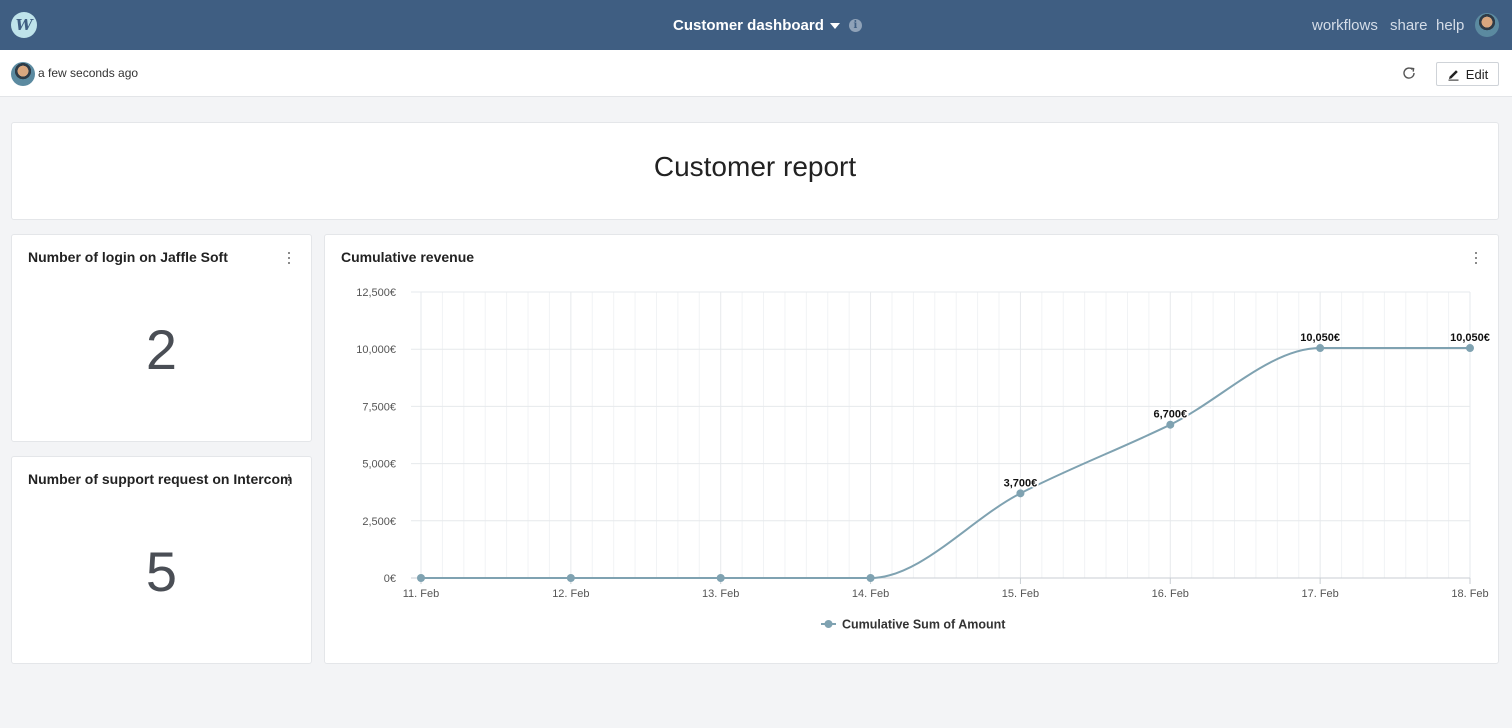 Image resolution: width=1512 pixels, height=728 pixels. I want to click on kpi-card-logins: Number of login on Jaffle Soft 2, so click(161, 338).